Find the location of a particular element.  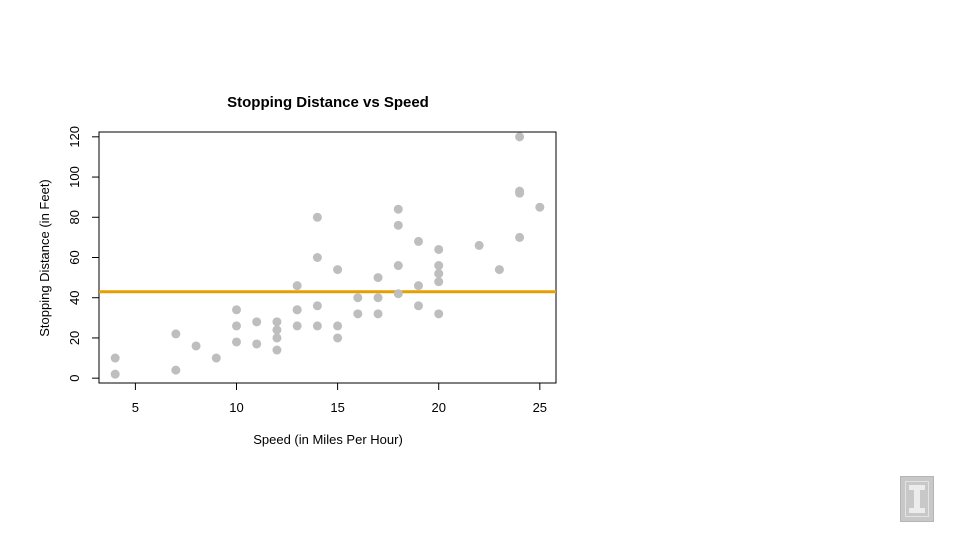

y-tick-label: 0 is located at coordinates (74, 378).